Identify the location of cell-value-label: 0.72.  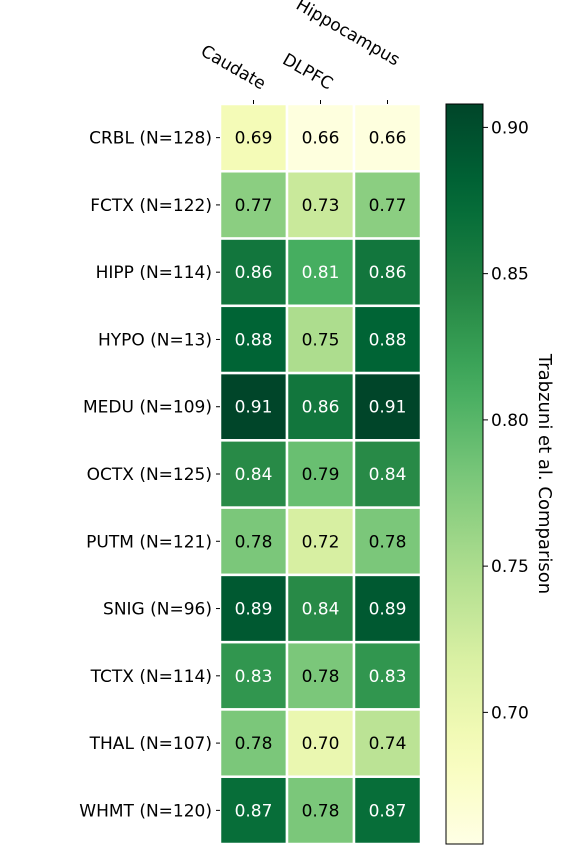
(321, 542).